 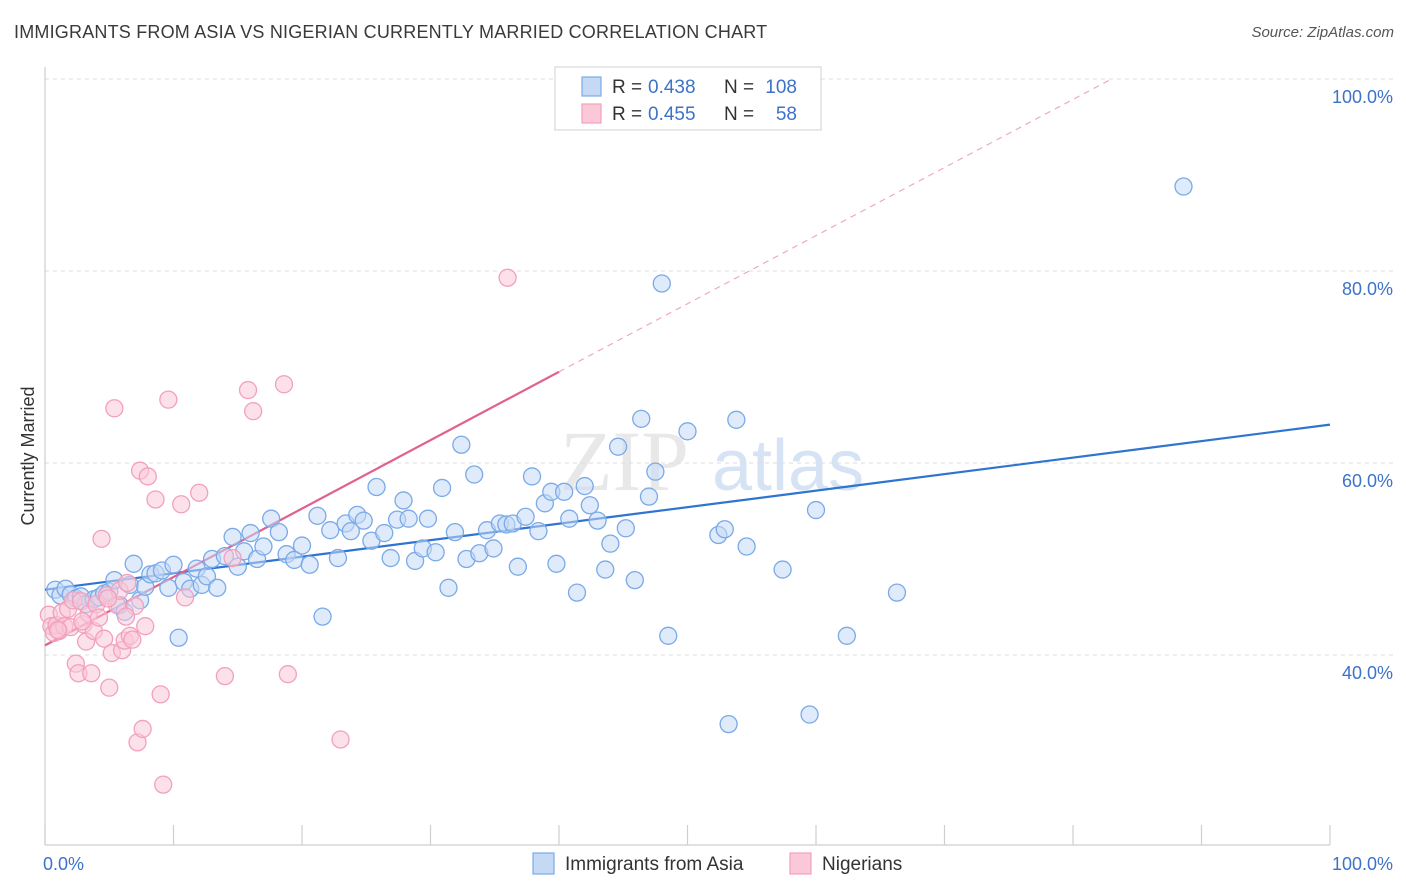 I want to click on watermark: ZIP atlas, so click(x=712, y=461).